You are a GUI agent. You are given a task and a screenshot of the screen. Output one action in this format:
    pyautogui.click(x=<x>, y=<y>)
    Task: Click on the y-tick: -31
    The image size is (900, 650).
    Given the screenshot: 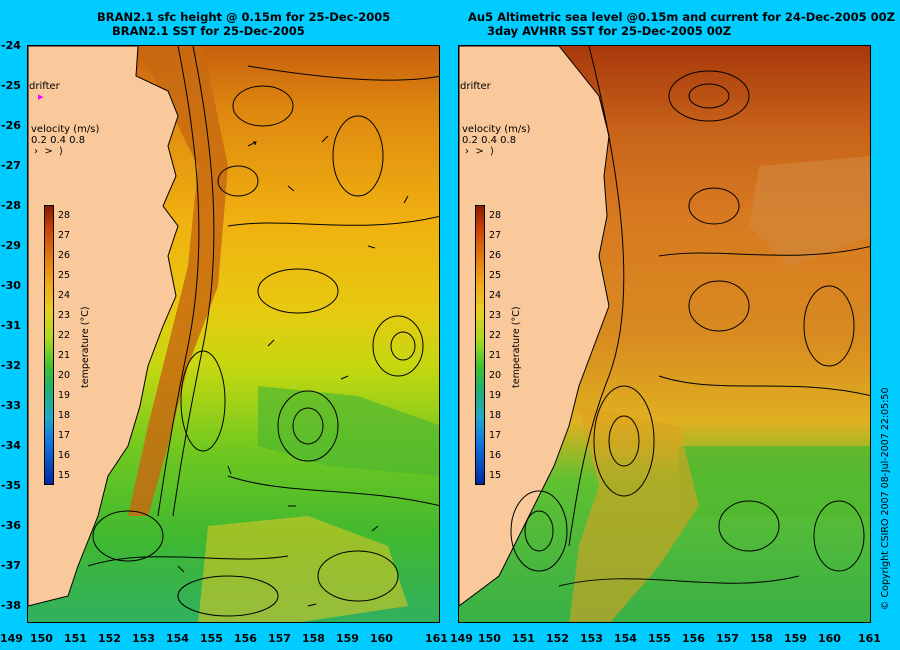 What is the action you would take?
    pyautogui.click(x=11, y=325)
    